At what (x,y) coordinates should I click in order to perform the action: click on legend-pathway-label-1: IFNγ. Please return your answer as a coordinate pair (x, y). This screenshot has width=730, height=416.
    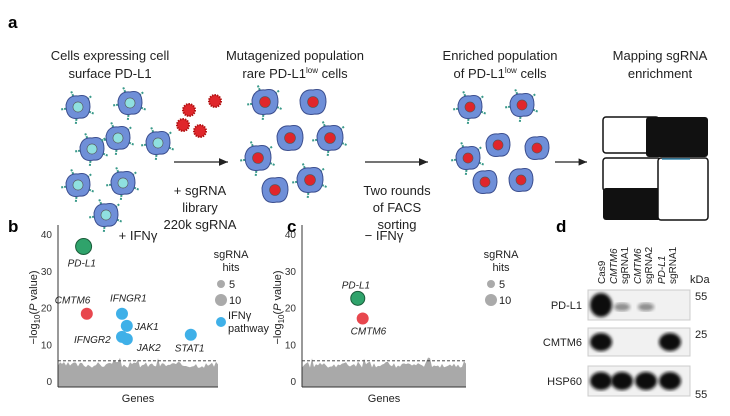
    Looking at the image, I should click on (240, 316).